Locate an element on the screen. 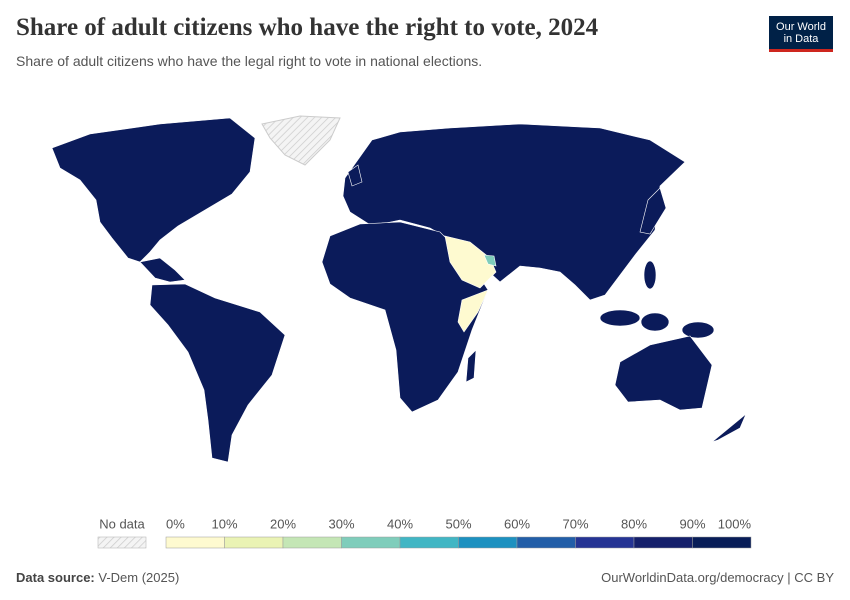 Image resolution: width=850 pixels, height=600 pixels. central-america is located at coordinates (162, 270).